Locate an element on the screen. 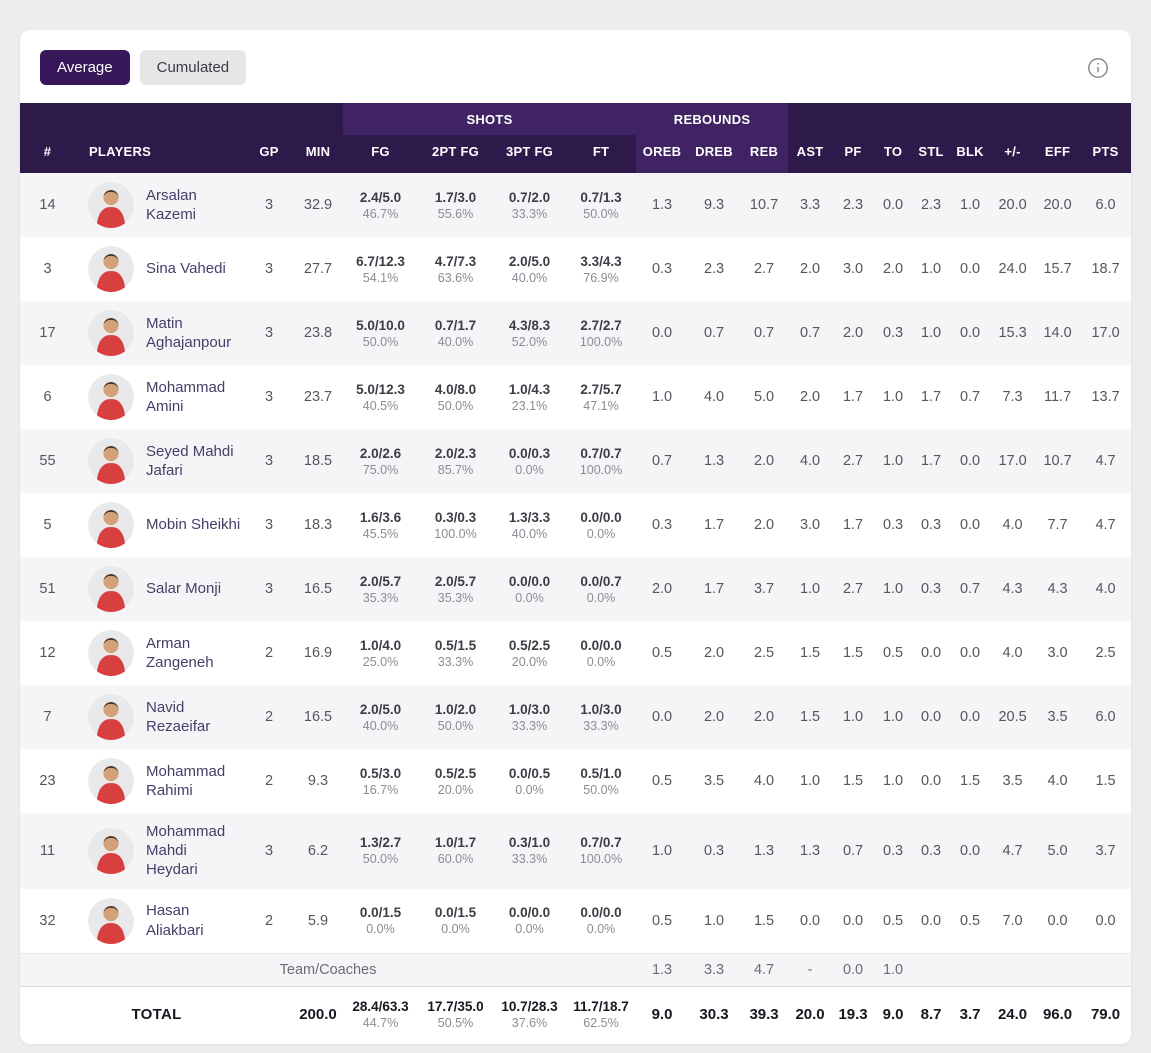 The height and width of the screenshot is (1053, 1151). player-min: 16.5 is located at coordinates (318, 717).